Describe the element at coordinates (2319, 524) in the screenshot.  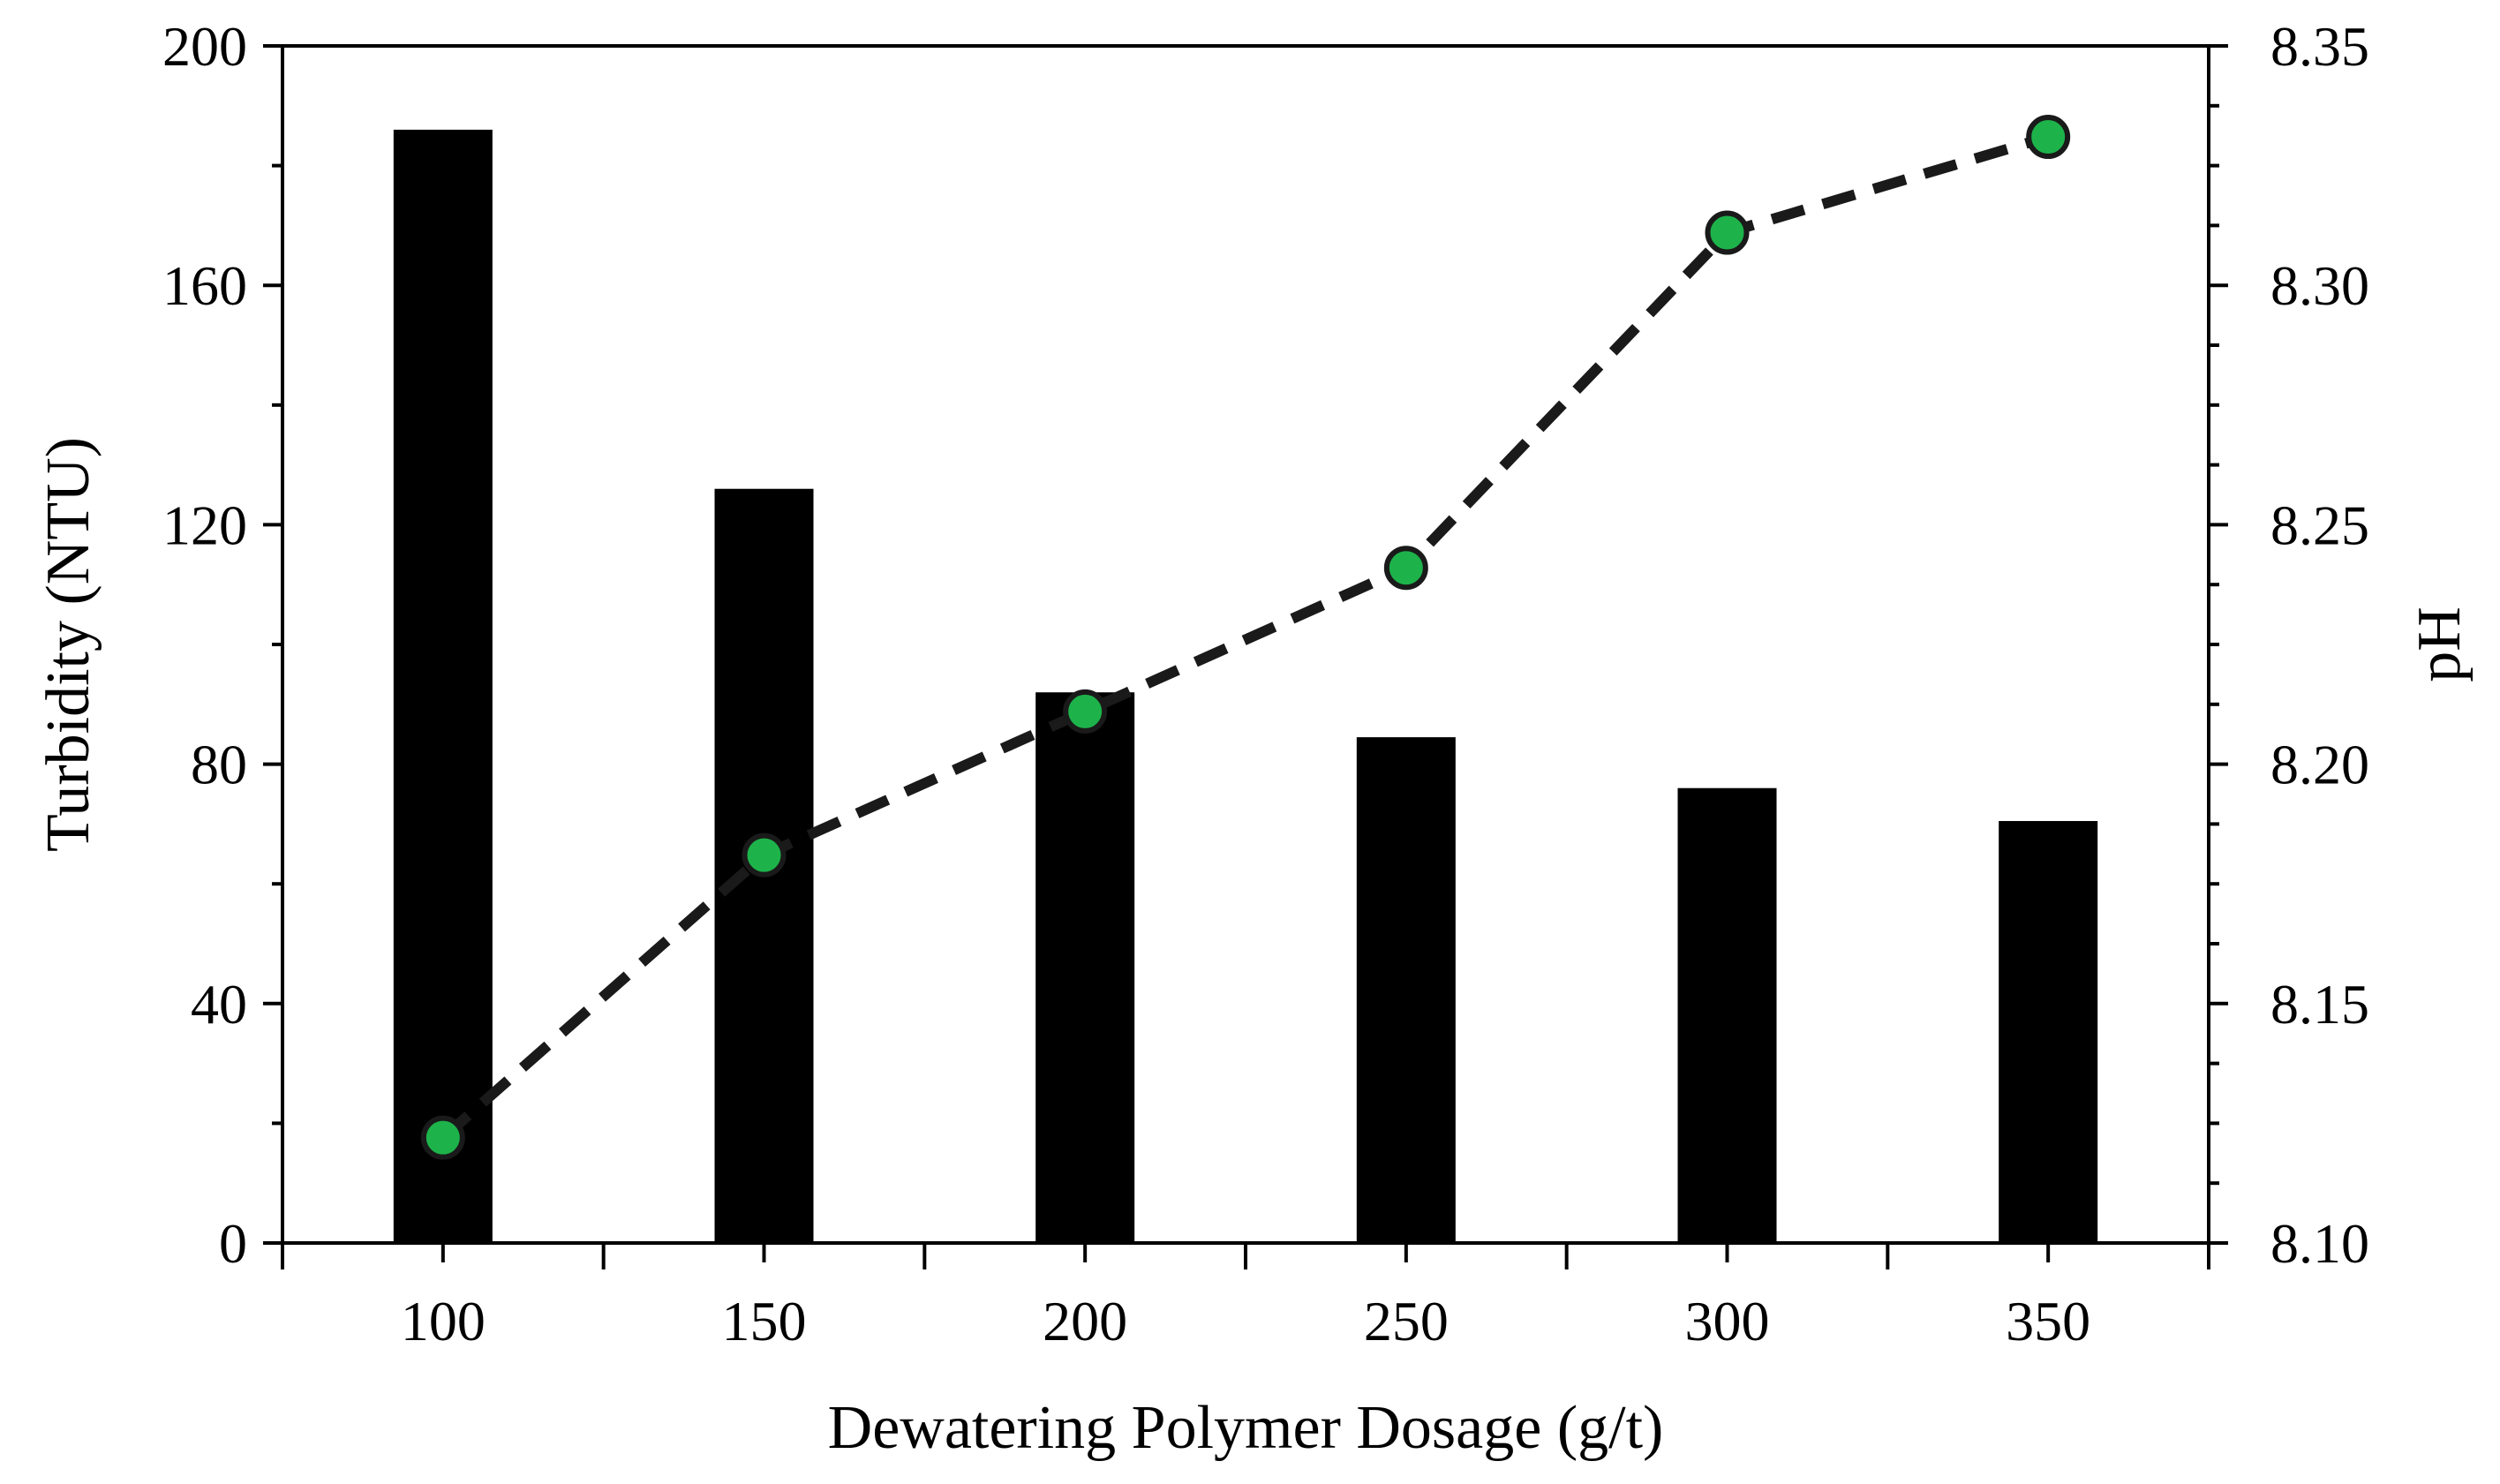
I see `right-y-tick-label: 8.25` at that location.